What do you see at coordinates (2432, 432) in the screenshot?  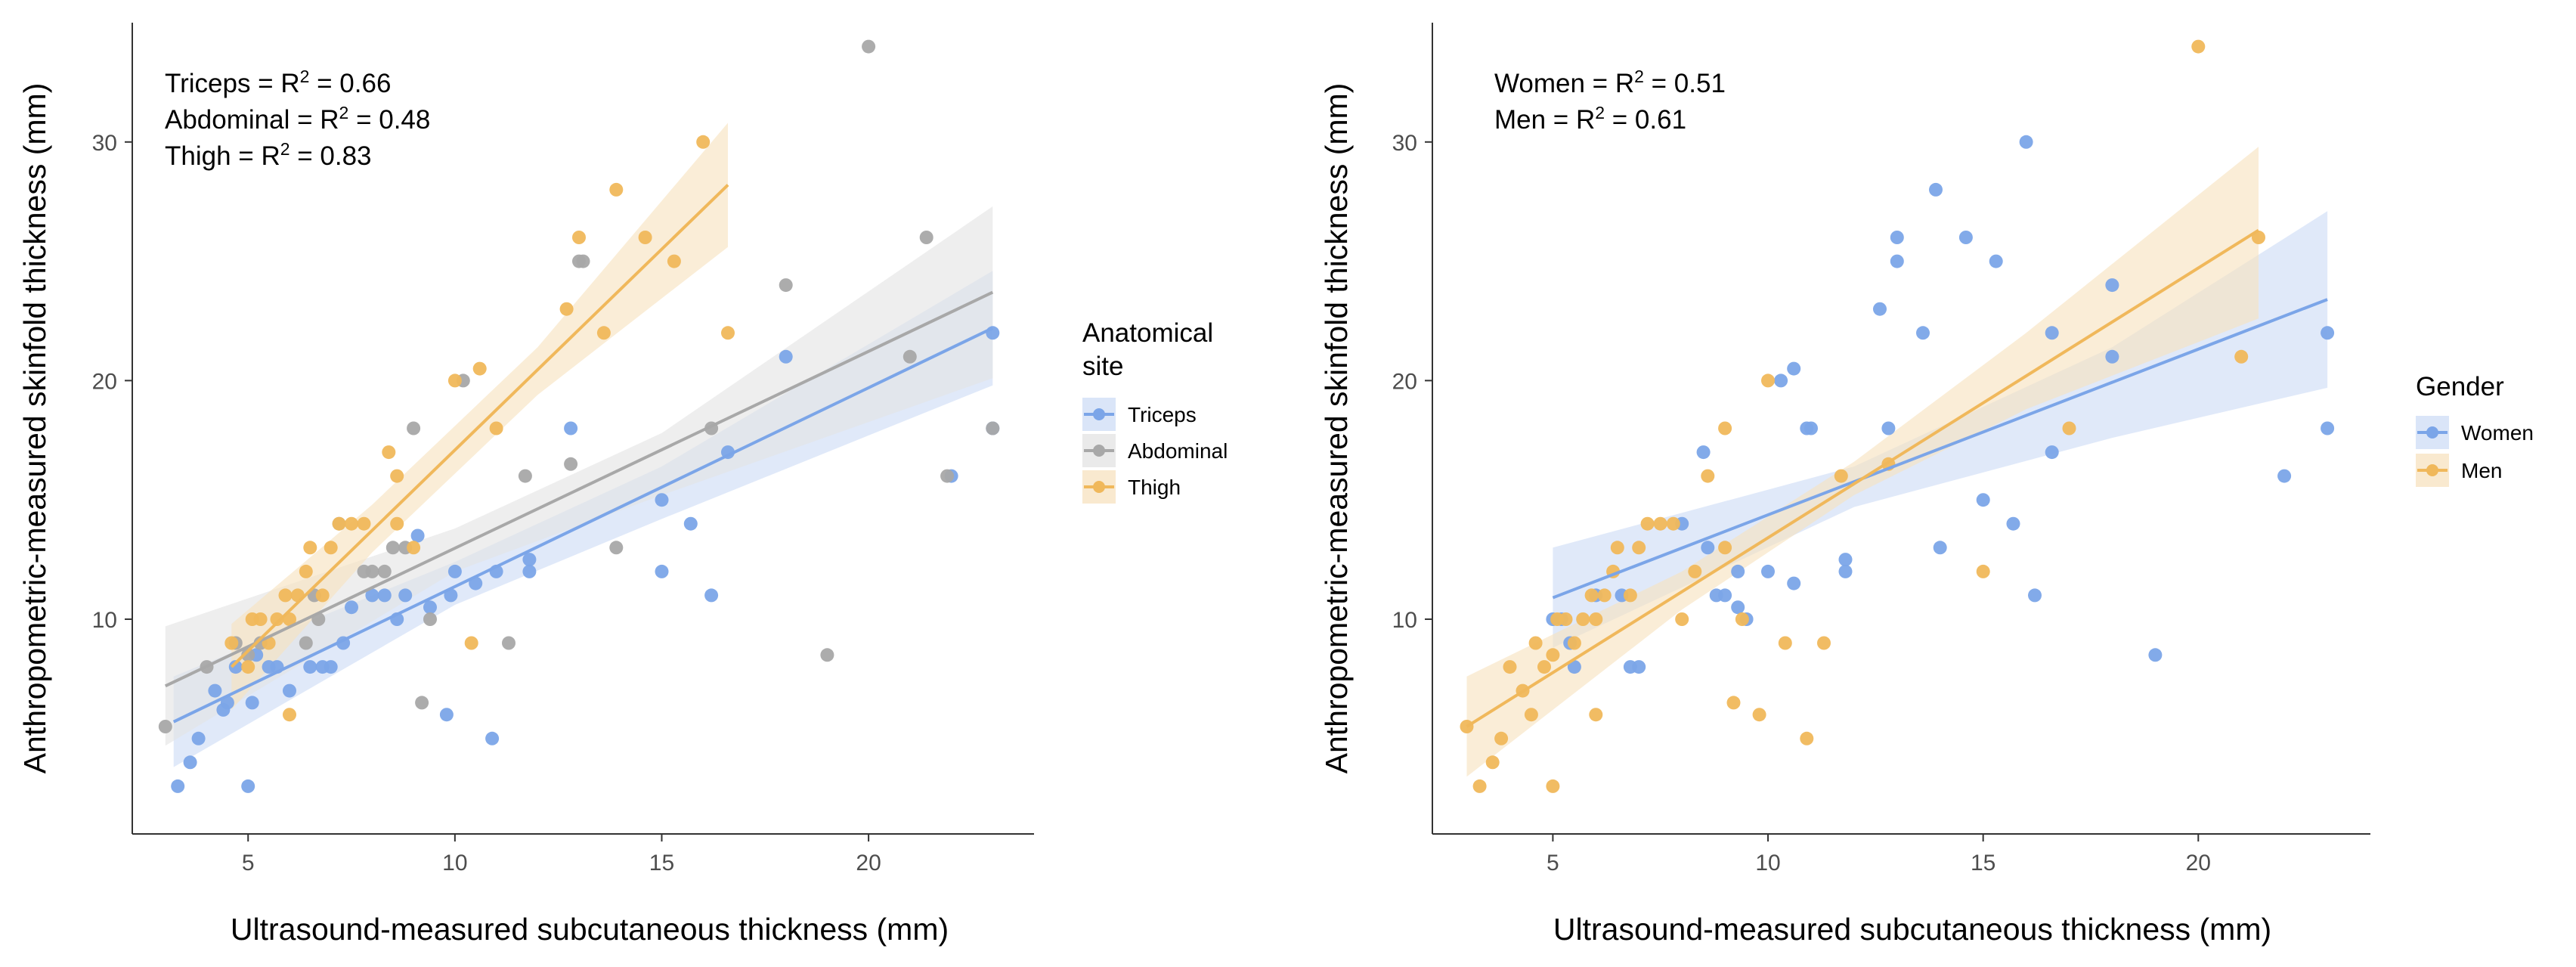 I see `legend-key-point-women` at bounding box center [2432, 432].